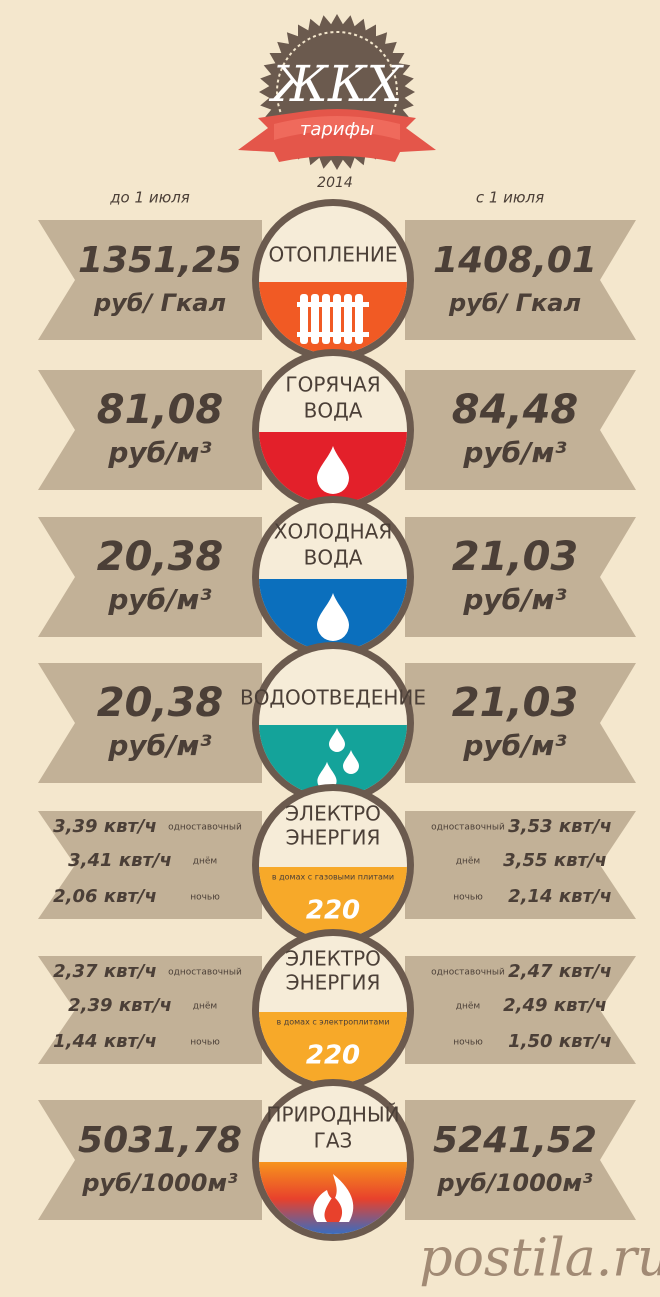 This screenshot has width=660, height=1297. Describe the element at coordinates (332, 1115) in the screenshot. I see `utility-label: ПРИРОДНЫЙ` at that location.